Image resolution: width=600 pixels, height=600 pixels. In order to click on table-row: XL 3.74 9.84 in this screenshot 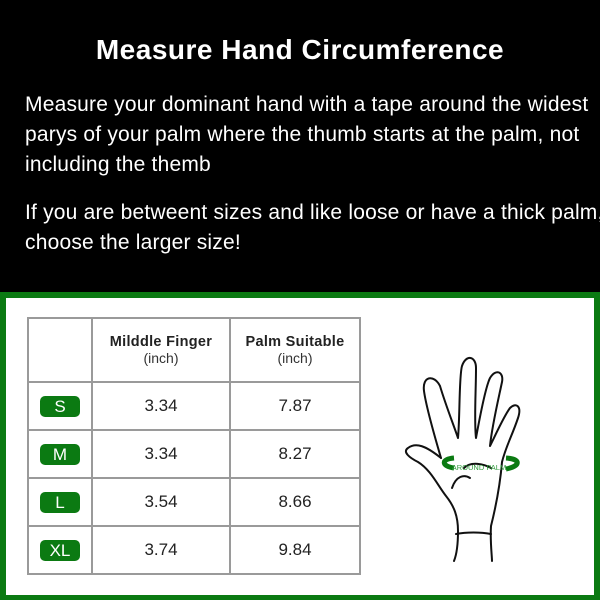, I will do `click(194, 550)`.